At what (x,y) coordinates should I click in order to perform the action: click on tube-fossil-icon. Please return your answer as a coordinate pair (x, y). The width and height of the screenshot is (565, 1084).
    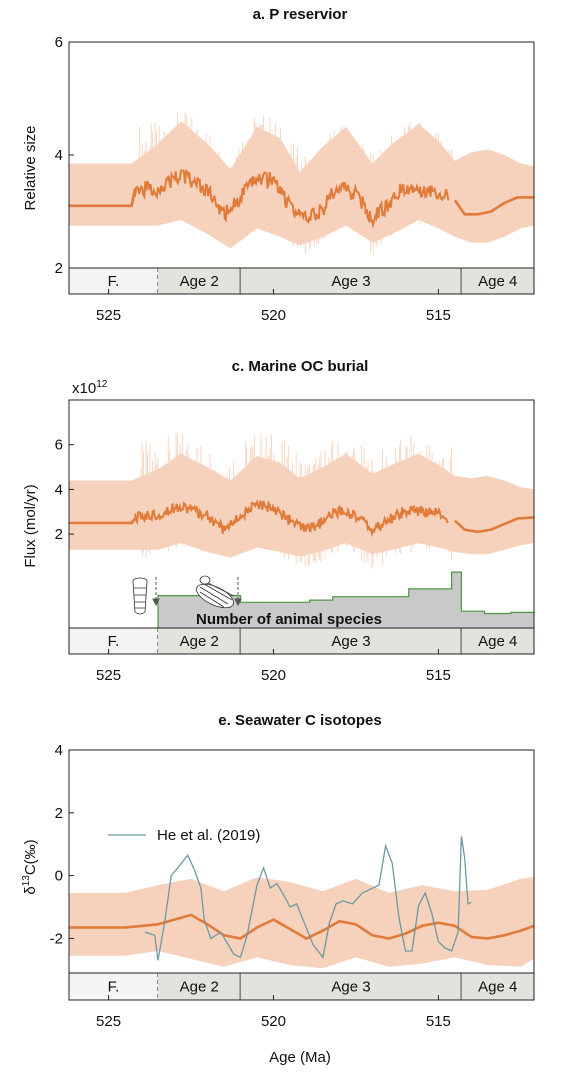
    Looking at the image, I should click on (140, 596).